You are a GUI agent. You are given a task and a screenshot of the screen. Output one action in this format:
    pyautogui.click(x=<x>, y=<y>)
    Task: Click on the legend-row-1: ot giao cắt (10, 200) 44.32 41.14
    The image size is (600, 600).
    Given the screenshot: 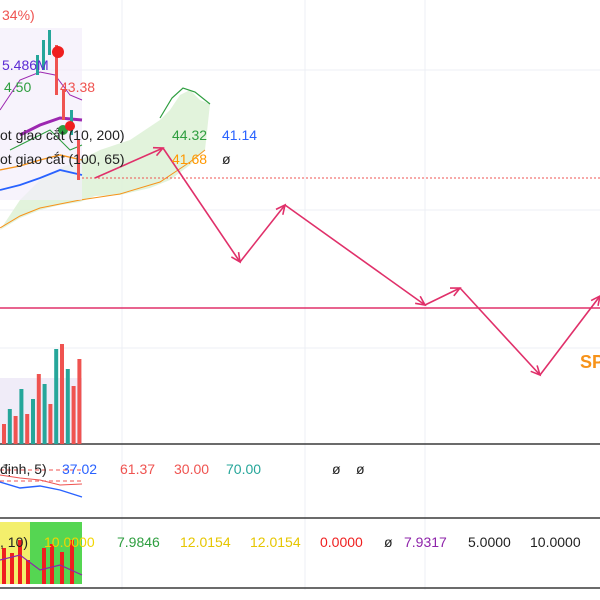 What is the action you would take?
    pyautogui.click(x=128, y=135)
    